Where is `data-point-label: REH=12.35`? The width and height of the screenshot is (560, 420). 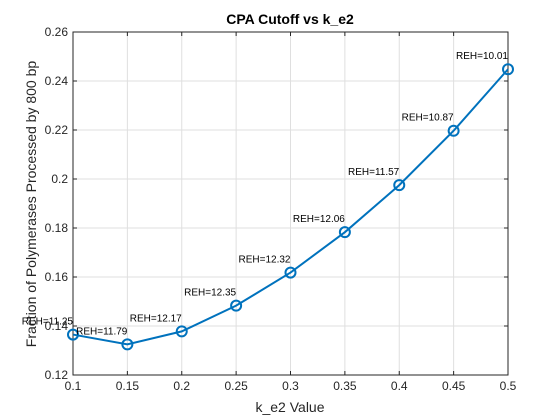 data-point-label: REH=12.35 is located at coordinates (210, 293).